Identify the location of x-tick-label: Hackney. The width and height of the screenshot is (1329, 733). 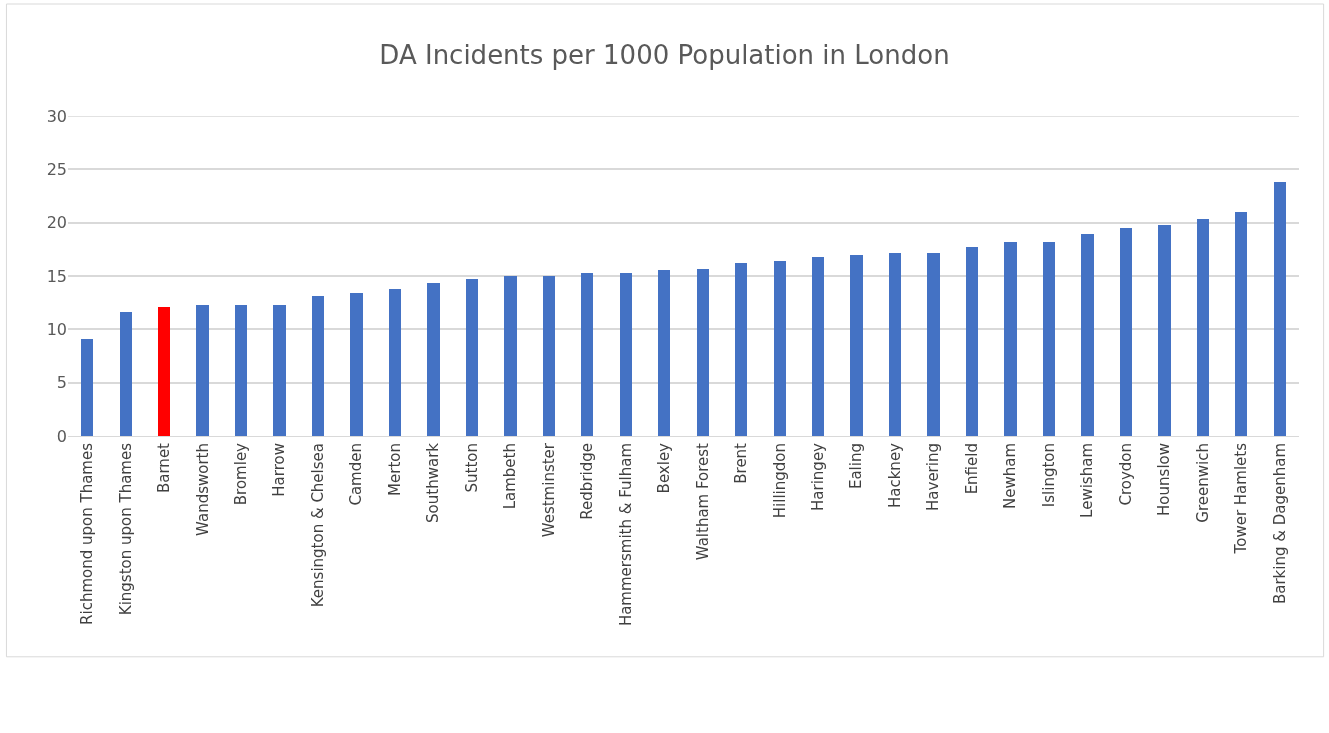
(894, 475).